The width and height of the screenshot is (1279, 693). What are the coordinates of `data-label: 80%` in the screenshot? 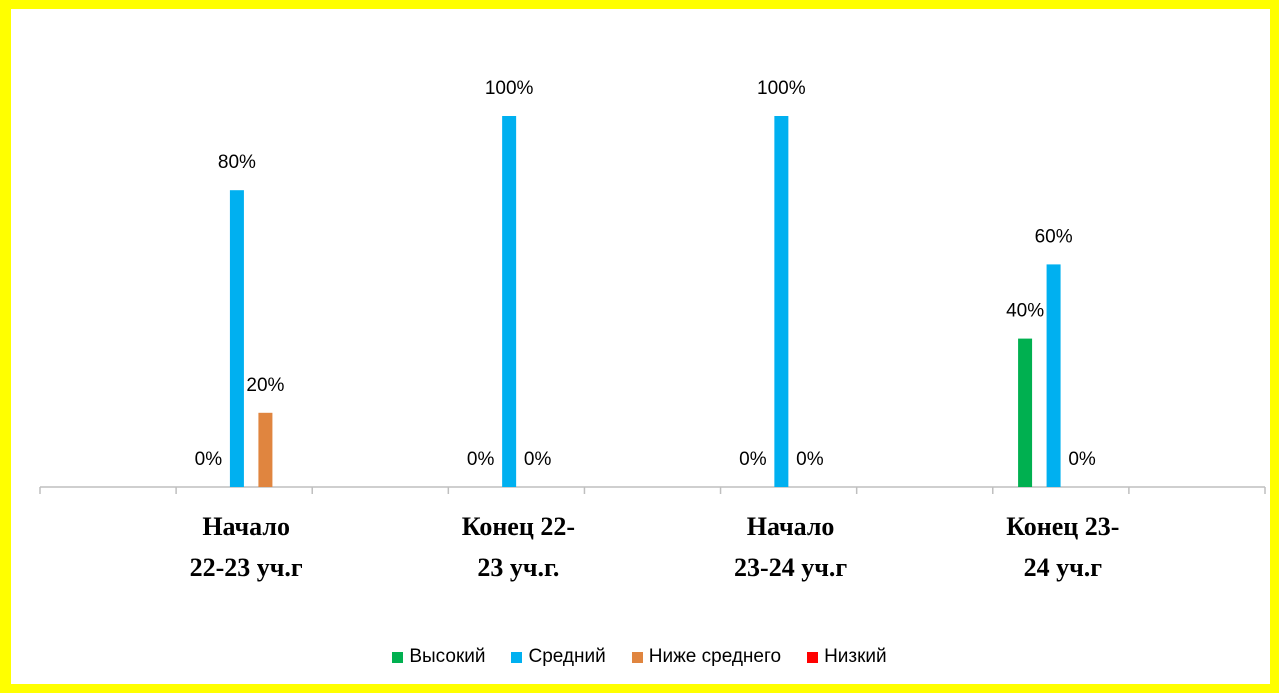 It's located at (237, 162).